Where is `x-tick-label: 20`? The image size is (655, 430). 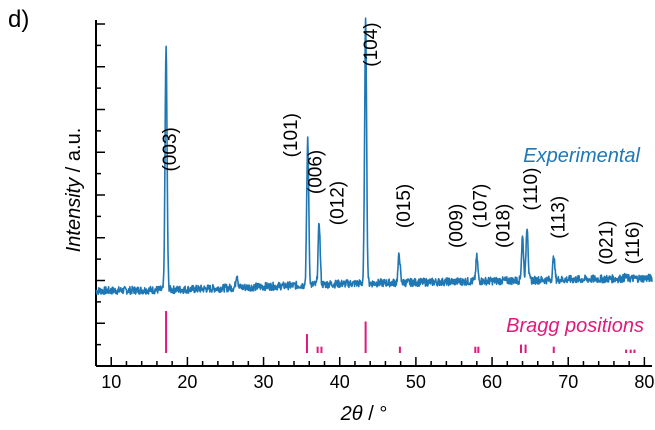
x-tick-label: 20 is located at coordinates (187, 382).